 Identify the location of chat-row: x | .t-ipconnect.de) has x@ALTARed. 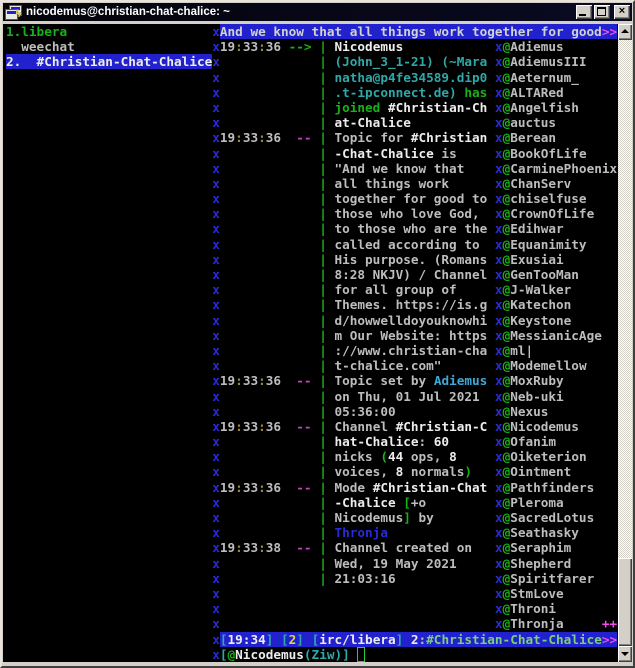
(388, 92).